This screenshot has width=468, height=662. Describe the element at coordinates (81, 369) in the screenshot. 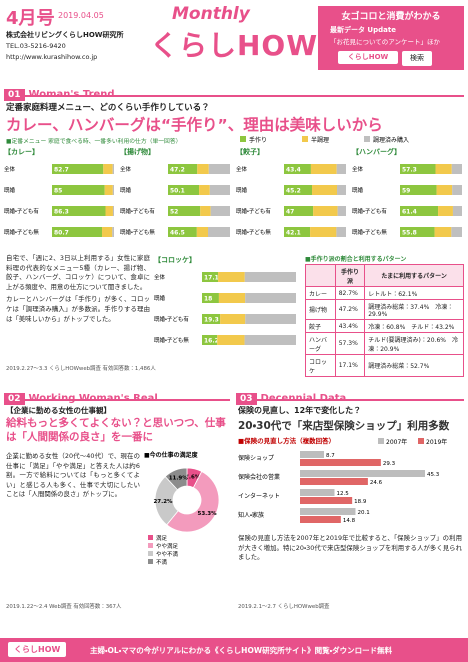

I see `footnote: 2019.2.27〜3.3 くらしHOWweb調査 有効回答数：1,486人` at that location.